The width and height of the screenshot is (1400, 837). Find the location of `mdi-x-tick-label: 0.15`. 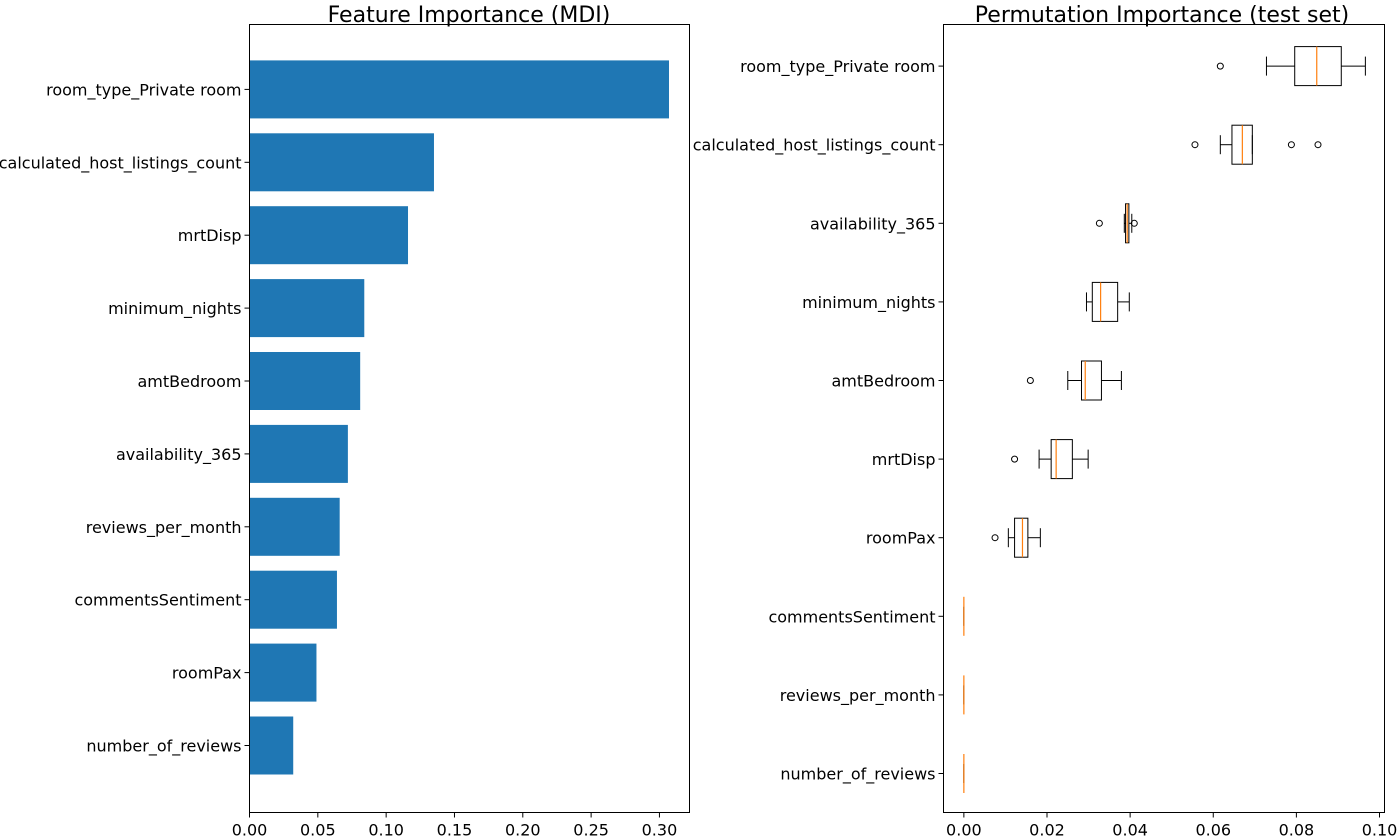

mdi-x-tick-label: 0.15 is located at coordinates (455, 829).